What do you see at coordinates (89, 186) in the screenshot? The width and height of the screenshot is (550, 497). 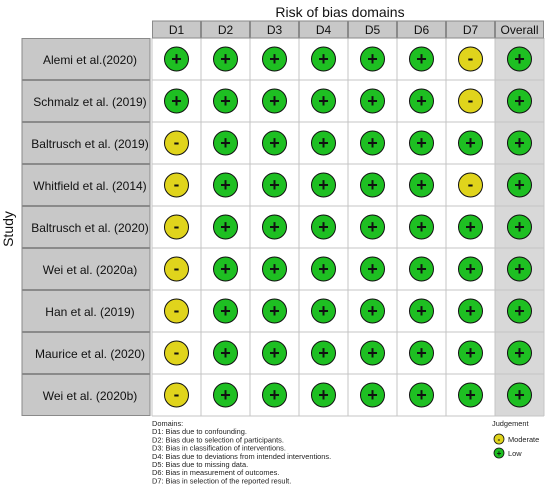 I see `study-label: Whitfield et al. (2014)` at bounding box center [89, 186].